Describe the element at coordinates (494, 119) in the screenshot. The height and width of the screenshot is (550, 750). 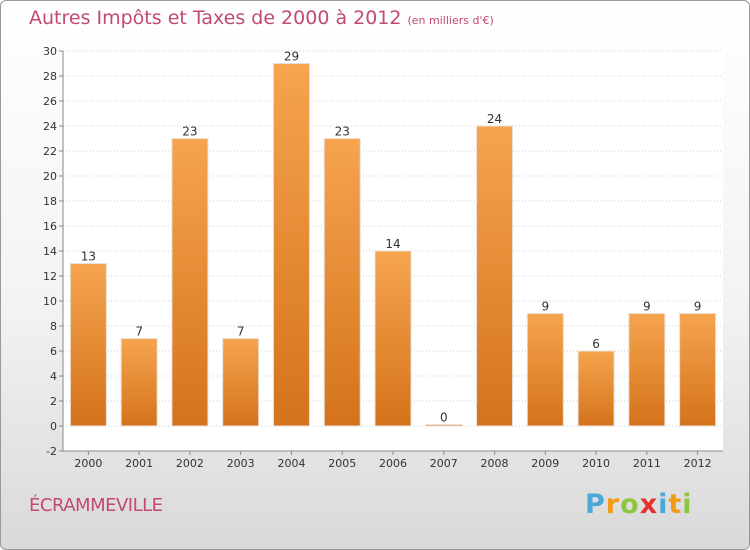
I see `value-label-2008: 24` at that location.